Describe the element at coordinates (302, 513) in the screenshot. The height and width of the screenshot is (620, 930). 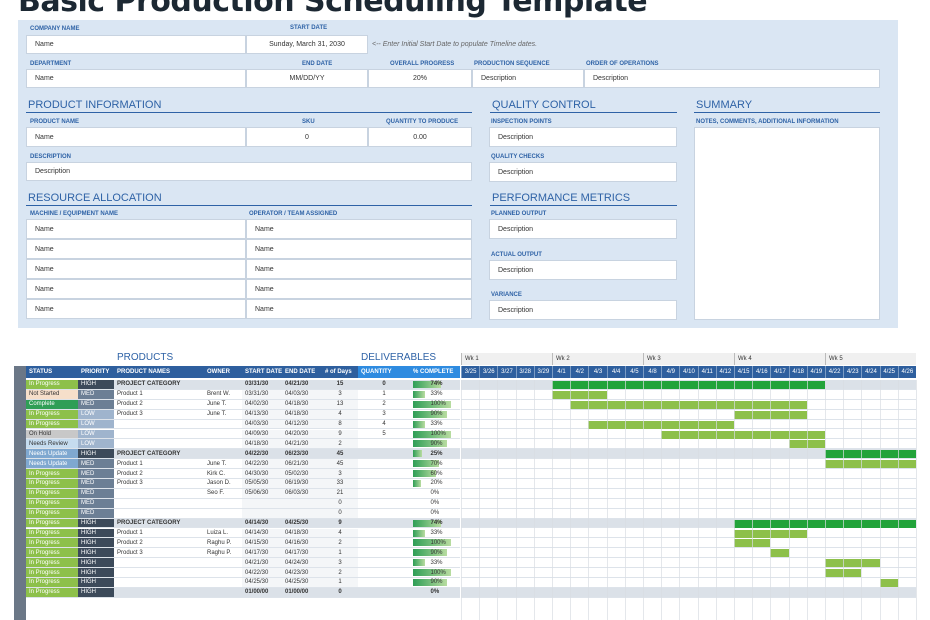
I see `end-date-cell` at that location.